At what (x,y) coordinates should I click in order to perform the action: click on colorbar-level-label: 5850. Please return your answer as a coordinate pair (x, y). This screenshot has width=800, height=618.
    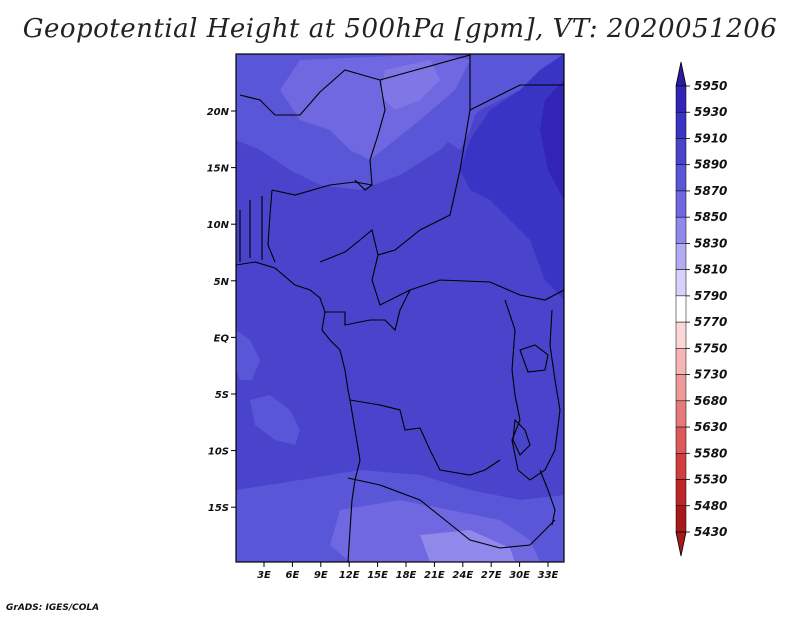
    Looking at the image, I should click on (710, 217).